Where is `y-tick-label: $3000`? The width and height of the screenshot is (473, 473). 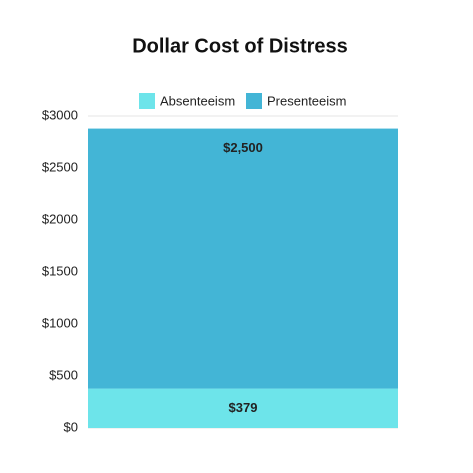
y-tick-label: $3000 is located at coordinates (60, 114).